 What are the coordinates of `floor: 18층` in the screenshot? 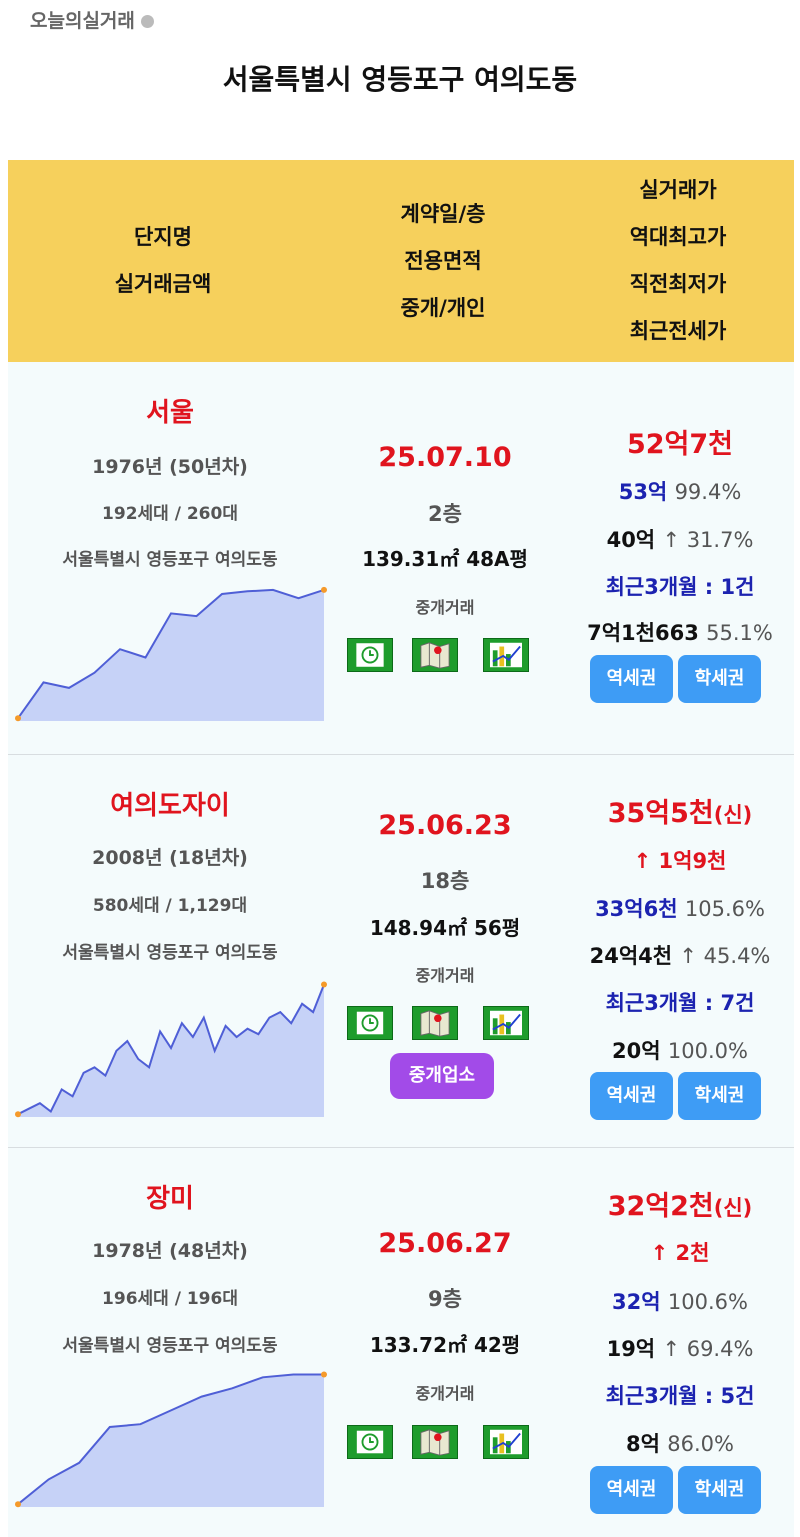 It's located at (445, 881).